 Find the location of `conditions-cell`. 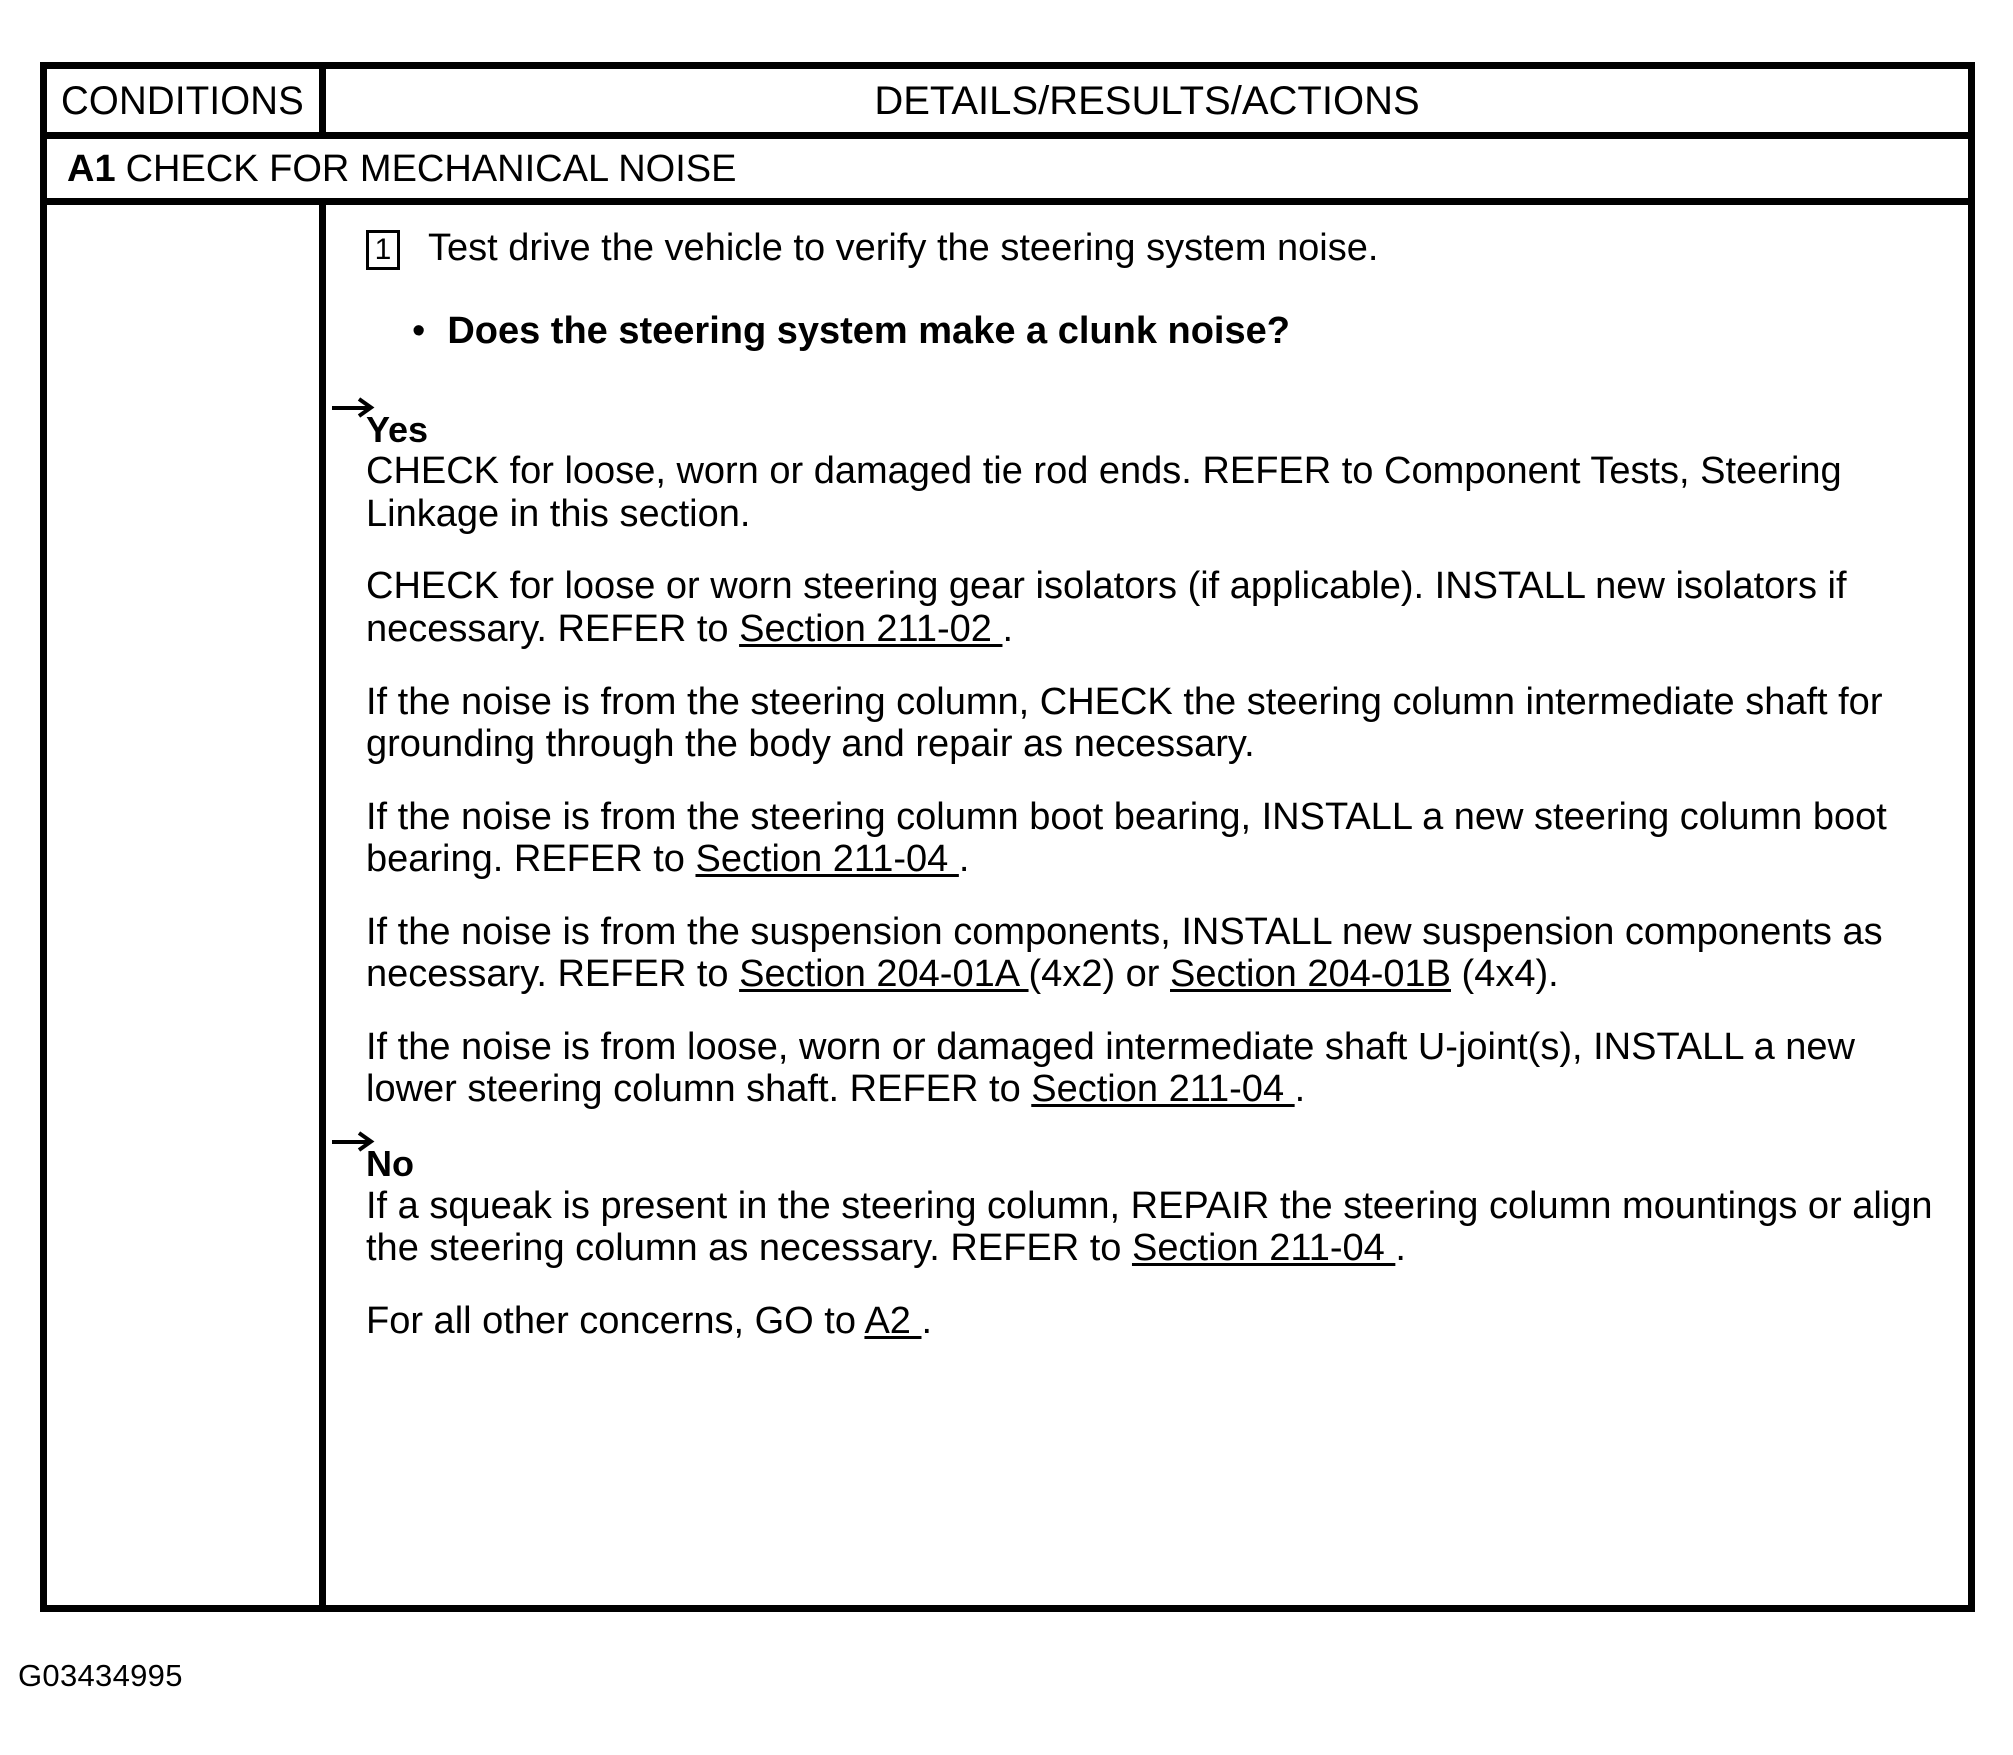

conditions-cell is located at coordinates (186, 905).